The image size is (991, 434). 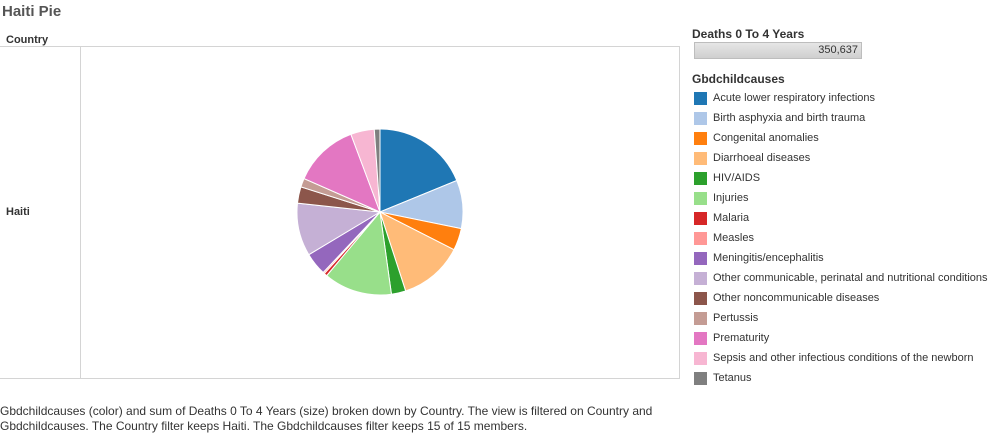 What do you see at coordinates (841, 258) in the screenshot?
I see `legend-item: Meningitis/encephalitis` at bounding box center [841, 258].